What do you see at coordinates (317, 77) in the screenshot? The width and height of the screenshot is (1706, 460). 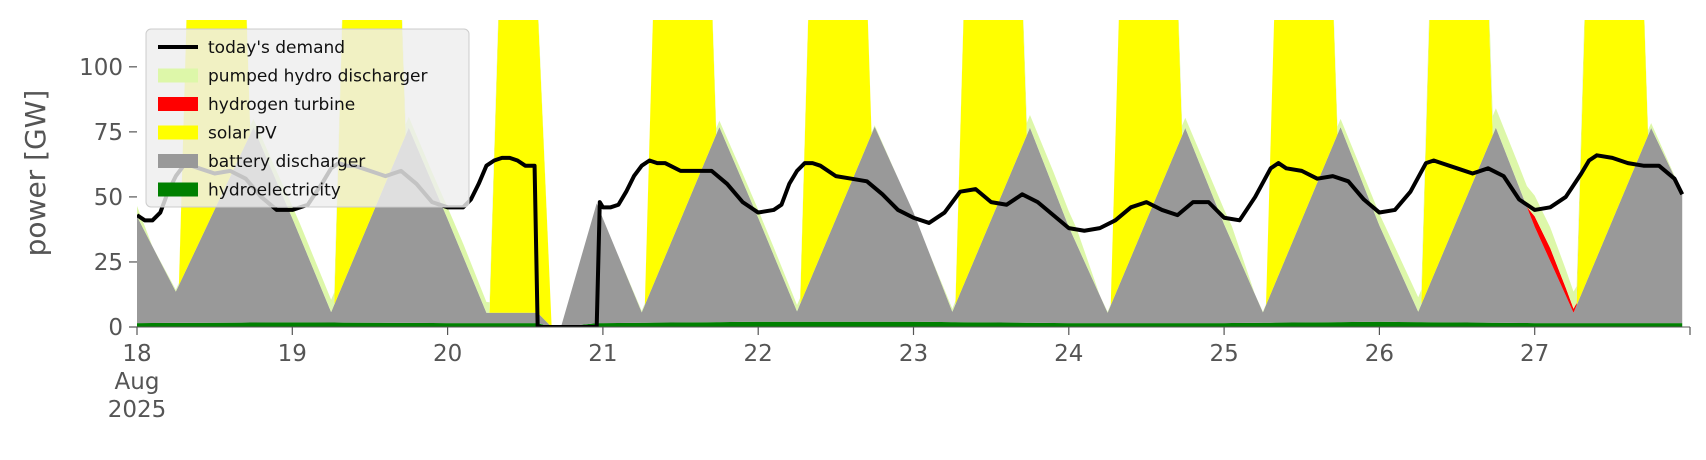 I see `legend-label-pumped-hydro-discharger: pumped hydro discharger` at bounding box center [317, 77].